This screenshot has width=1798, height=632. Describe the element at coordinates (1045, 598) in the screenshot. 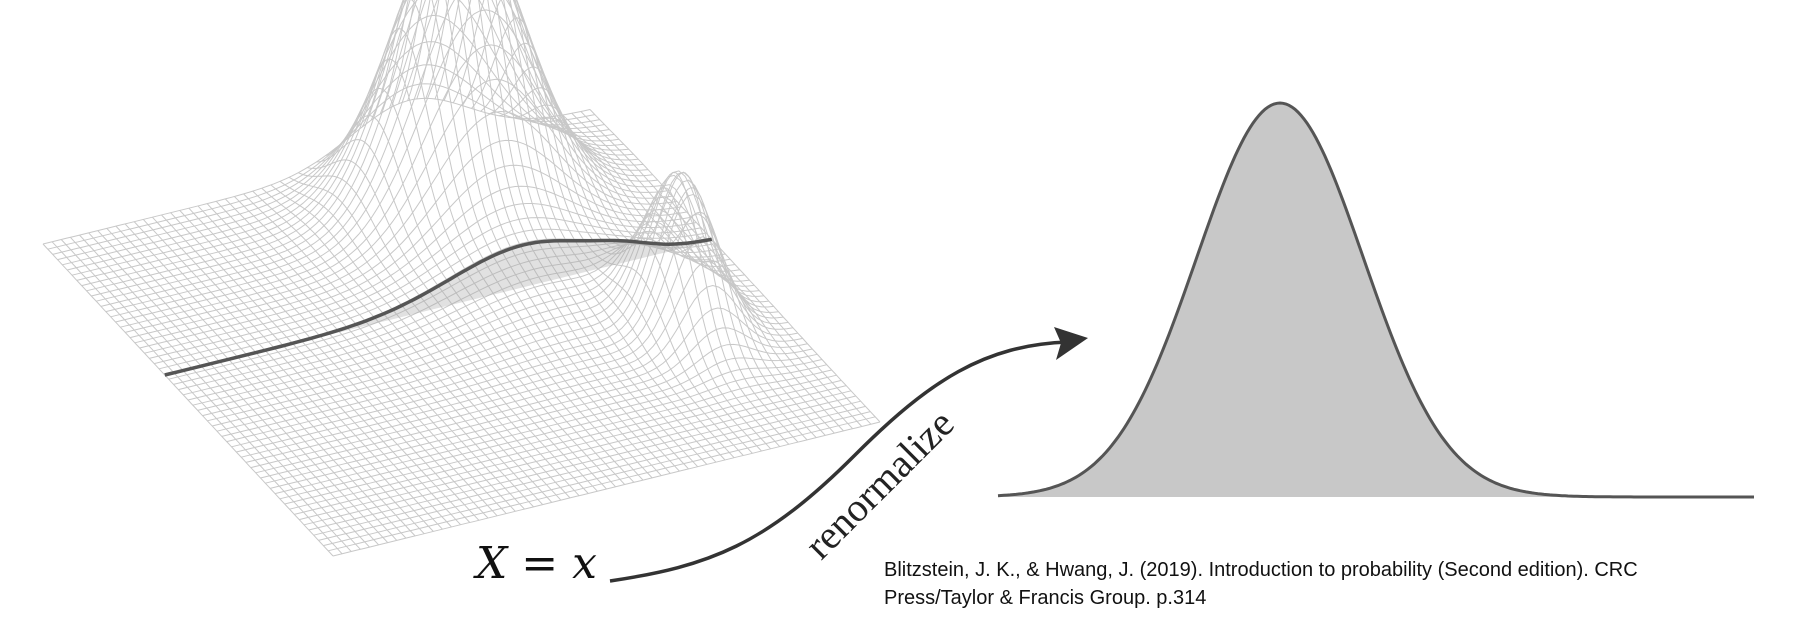

I see `citation-line-2: Press/Taylor & Francis Group. p.314` at that location.